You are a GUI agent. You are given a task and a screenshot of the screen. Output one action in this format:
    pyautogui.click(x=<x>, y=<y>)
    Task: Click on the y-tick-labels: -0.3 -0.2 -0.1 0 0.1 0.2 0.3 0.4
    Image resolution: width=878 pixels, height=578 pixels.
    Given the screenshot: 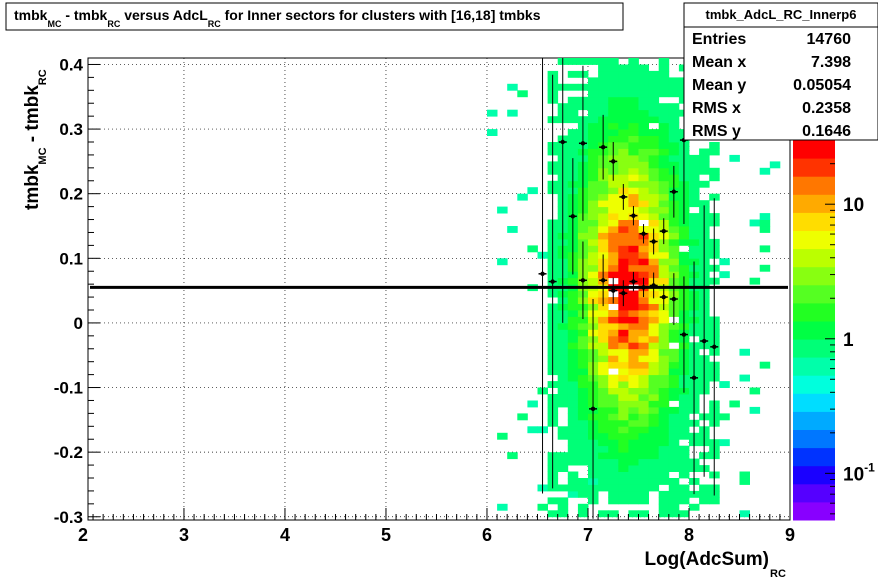 What is the action you would take?
    pyautogui.click(x=69, y=290)
    